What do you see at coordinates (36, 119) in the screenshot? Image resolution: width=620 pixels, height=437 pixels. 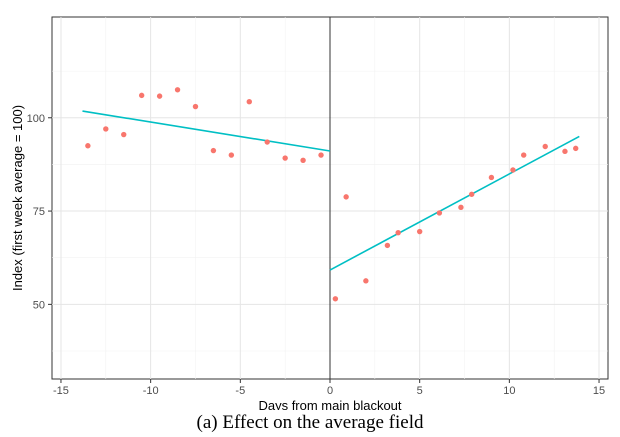 I see `y-tick-label: 100` at bounding box center [36, 119].